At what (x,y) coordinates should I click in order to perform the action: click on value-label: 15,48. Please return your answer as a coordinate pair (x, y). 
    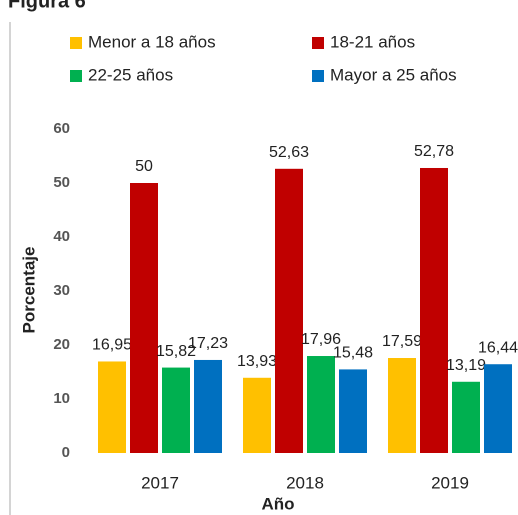
    Looking at the image, I should click on (353, 353).